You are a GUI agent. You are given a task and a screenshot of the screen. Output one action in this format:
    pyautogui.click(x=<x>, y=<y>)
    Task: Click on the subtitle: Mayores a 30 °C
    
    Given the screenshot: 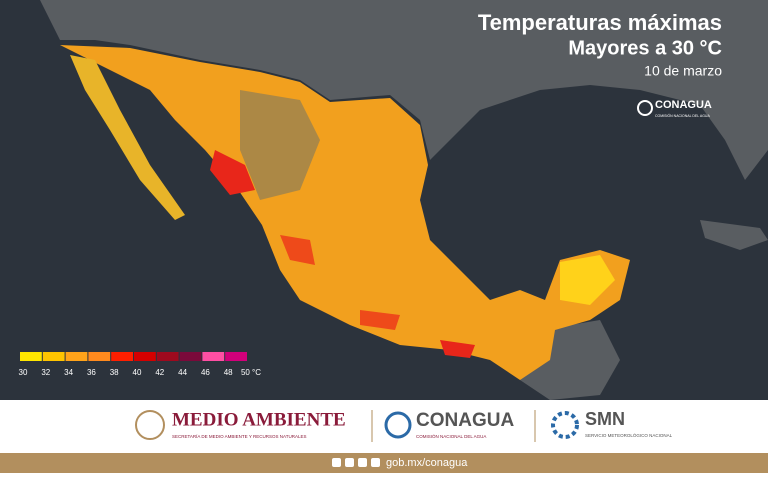 What is the action you would take?
    pyautogui.click(x=645, y=48)
    